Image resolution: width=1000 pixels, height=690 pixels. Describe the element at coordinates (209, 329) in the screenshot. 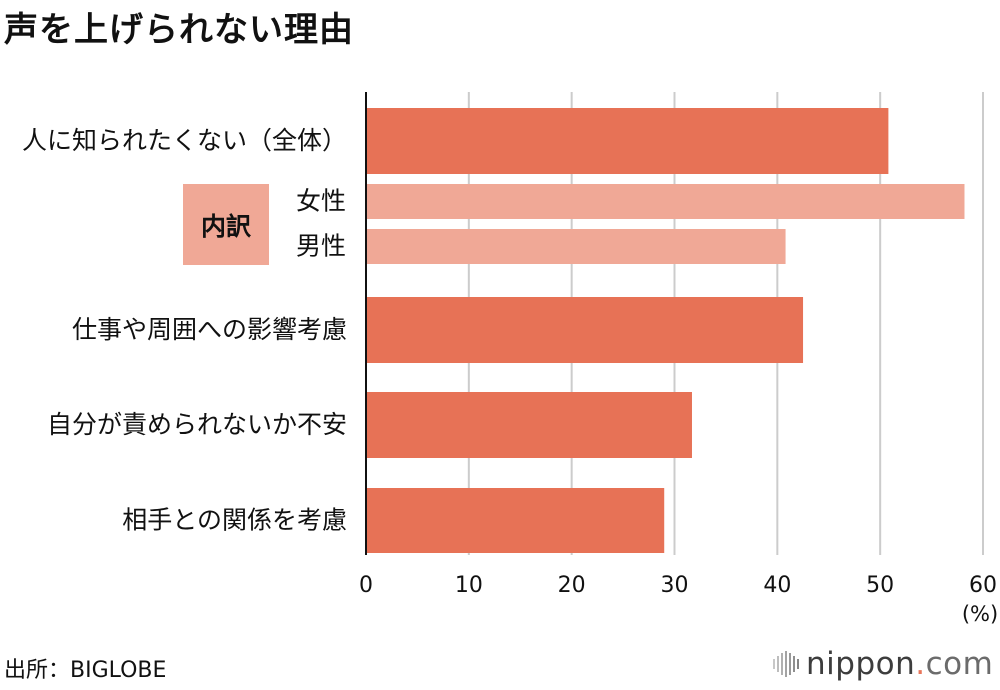

I see `category-label: 仕事や周囲への影響考慮` at that location.